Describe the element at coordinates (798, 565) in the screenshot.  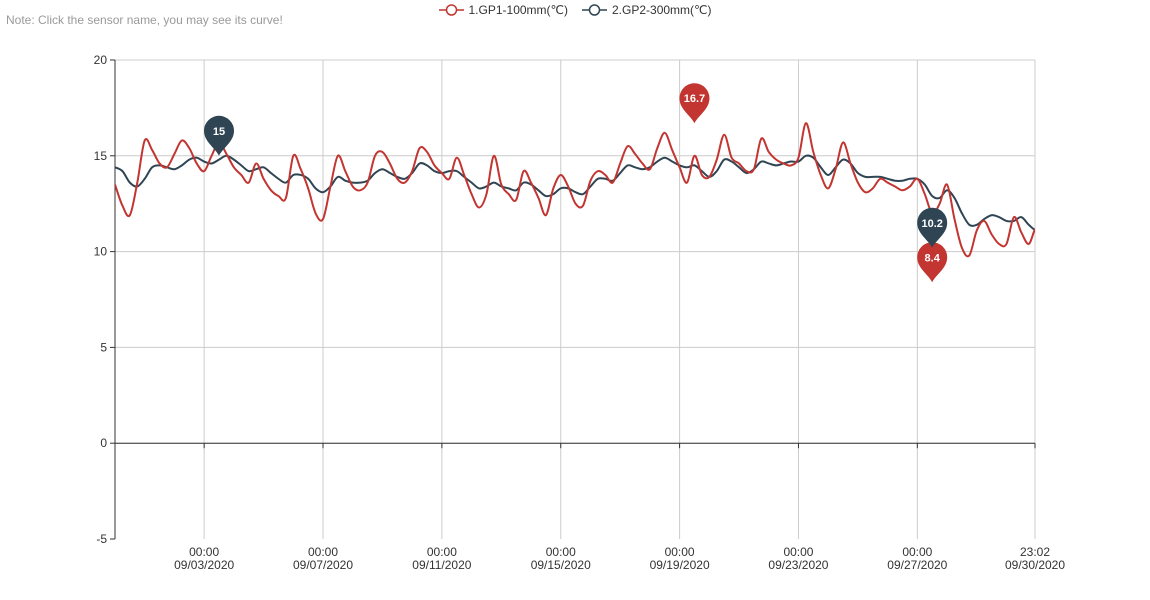
I see `x-tick-date-label: 09/23/2020` at that location.